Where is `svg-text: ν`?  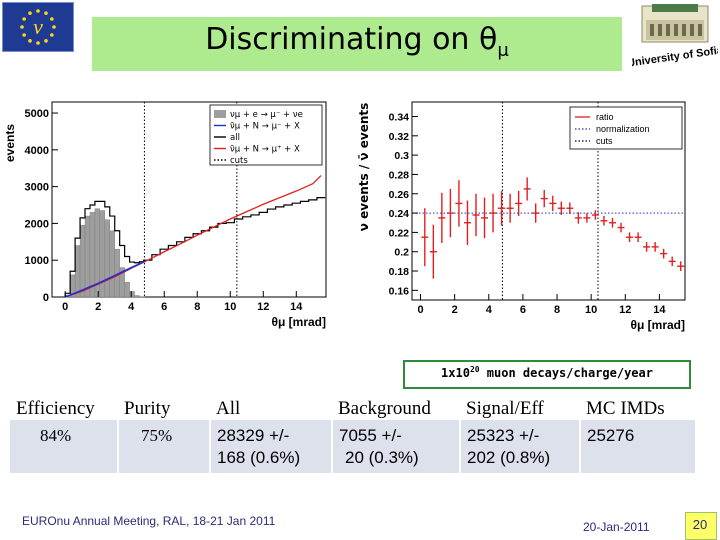
svg-text: ν is located at coordinates (38, 26).